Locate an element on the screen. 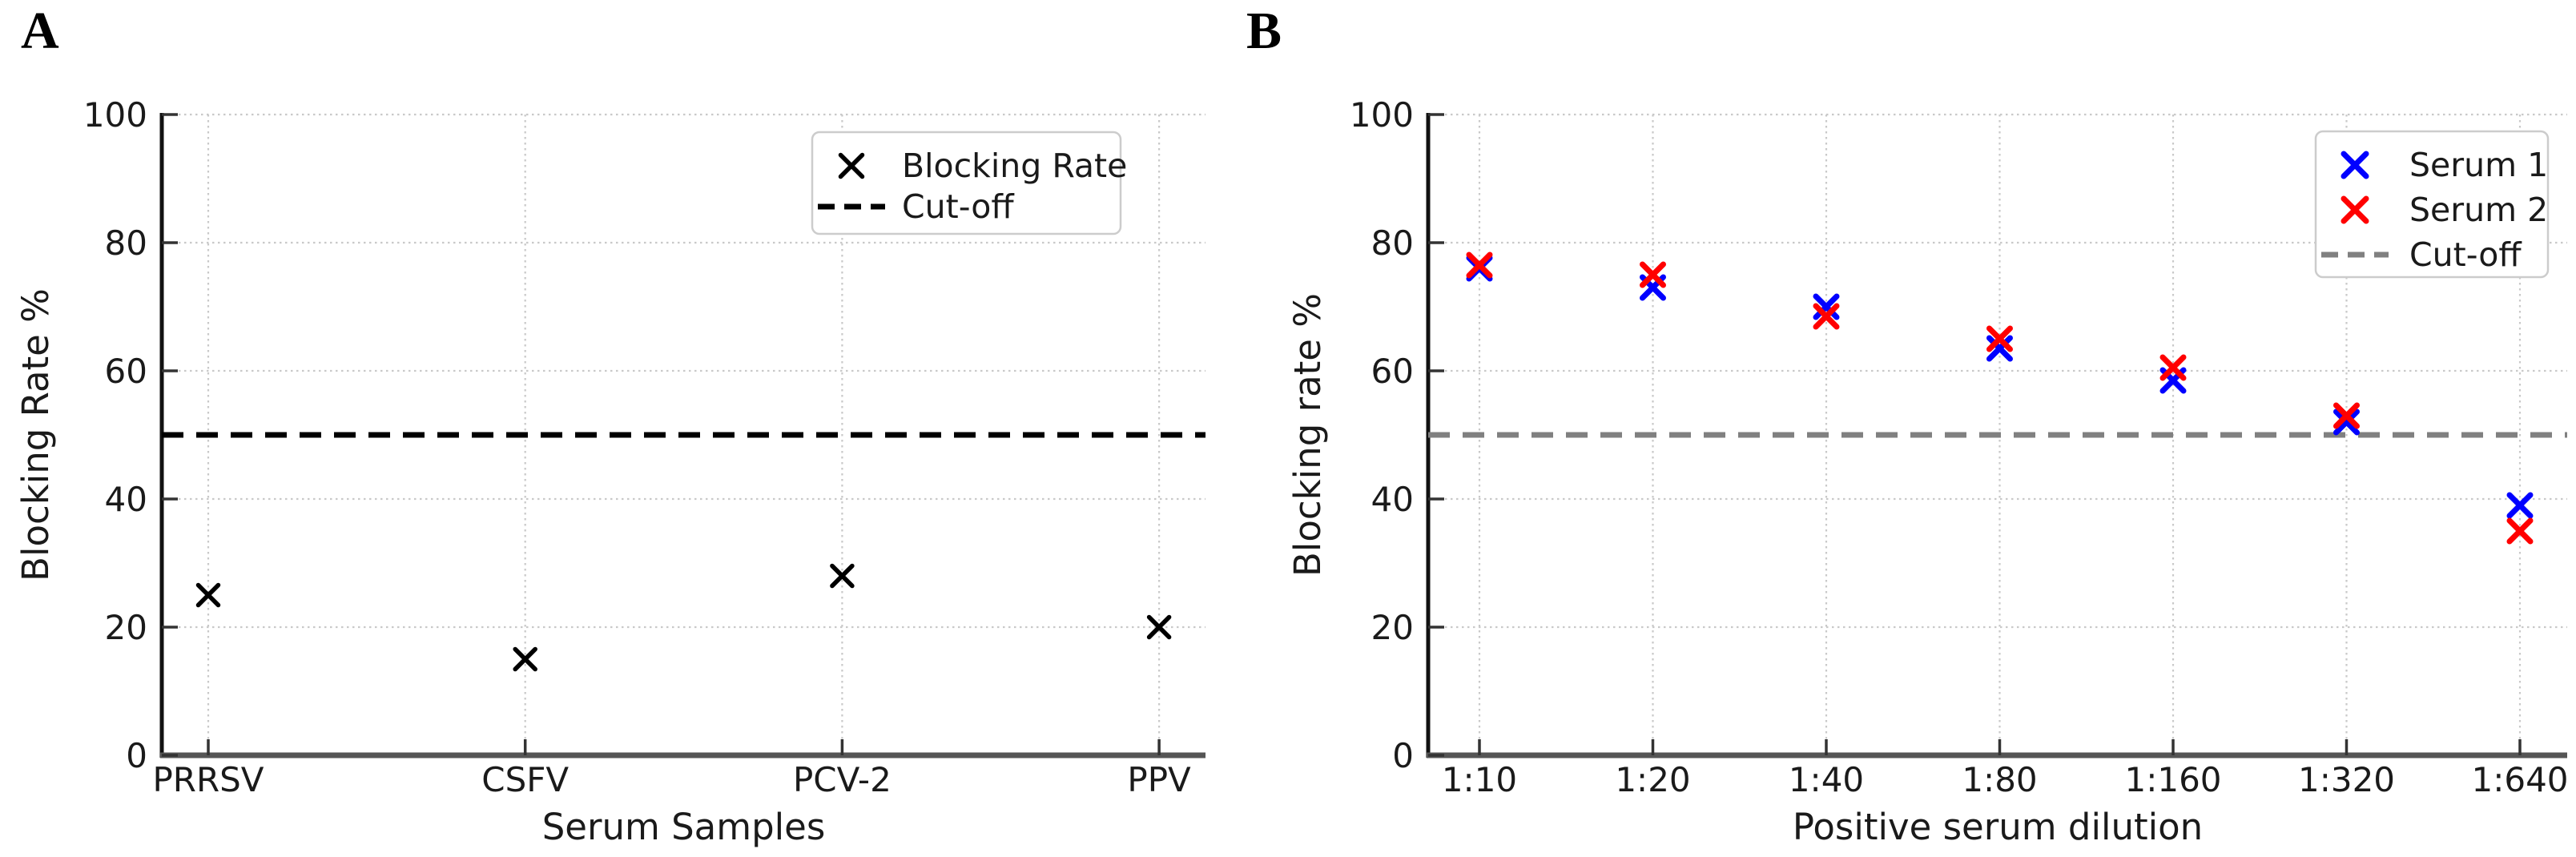  x-tick-label: 1:160 is located at coordinates (2173, 779).